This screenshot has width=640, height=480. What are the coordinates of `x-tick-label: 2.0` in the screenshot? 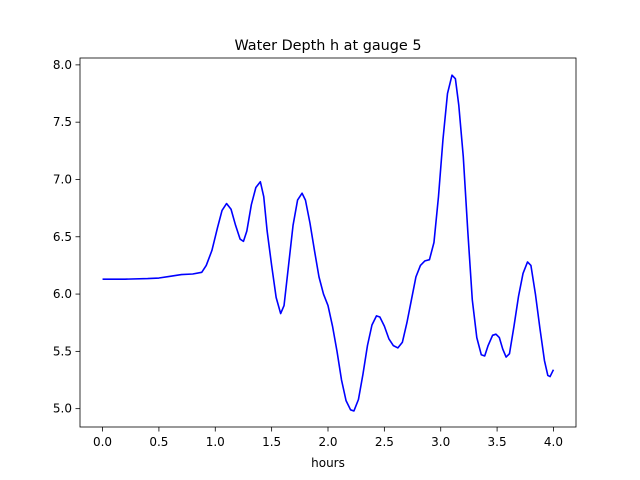 It's located at (327, 442).